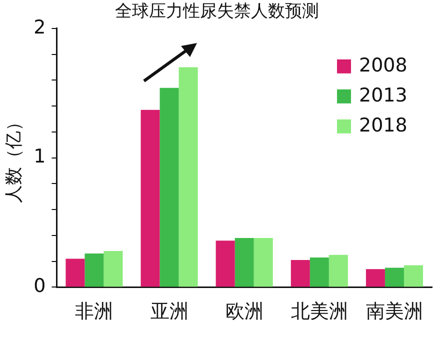 The image size is (440, 338). I want to click on y-tick-label: 0, so click(40, 286).